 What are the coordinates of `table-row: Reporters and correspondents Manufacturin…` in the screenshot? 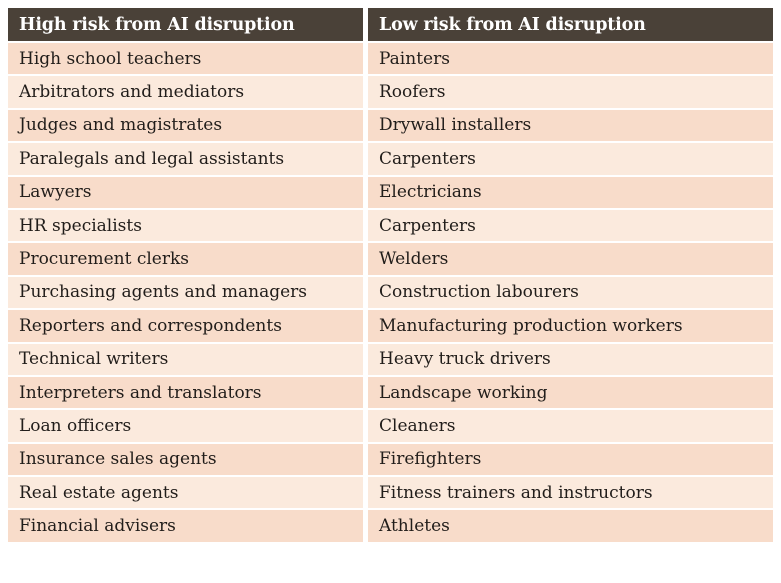 It's located at (390, 327).